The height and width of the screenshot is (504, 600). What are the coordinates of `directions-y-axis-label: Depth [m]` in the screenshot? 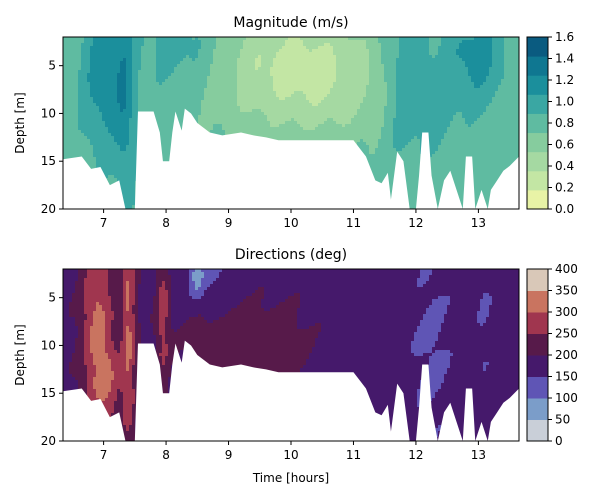 It's located at (20, 354).